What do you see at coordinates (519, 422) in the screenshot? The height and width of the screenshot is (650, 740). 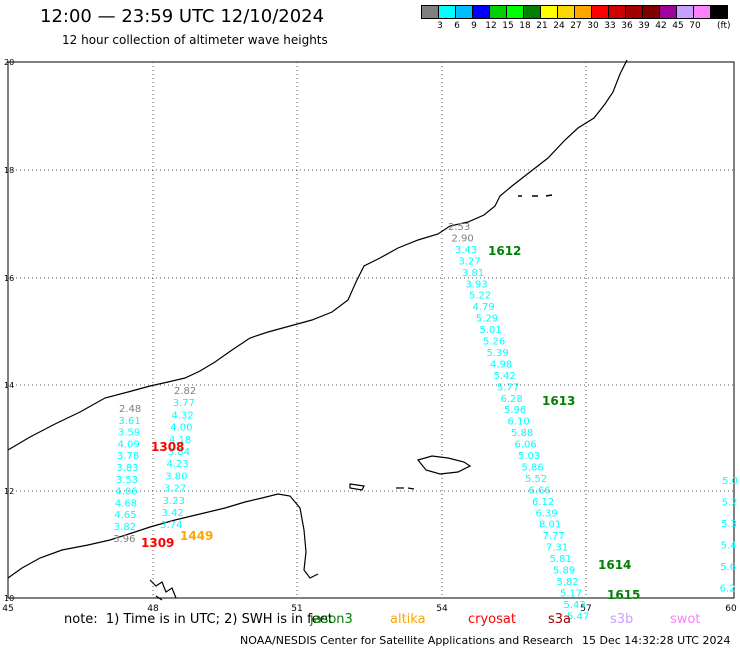 I see `wave-height-value: 6.10` at bounding box center [519, 422].